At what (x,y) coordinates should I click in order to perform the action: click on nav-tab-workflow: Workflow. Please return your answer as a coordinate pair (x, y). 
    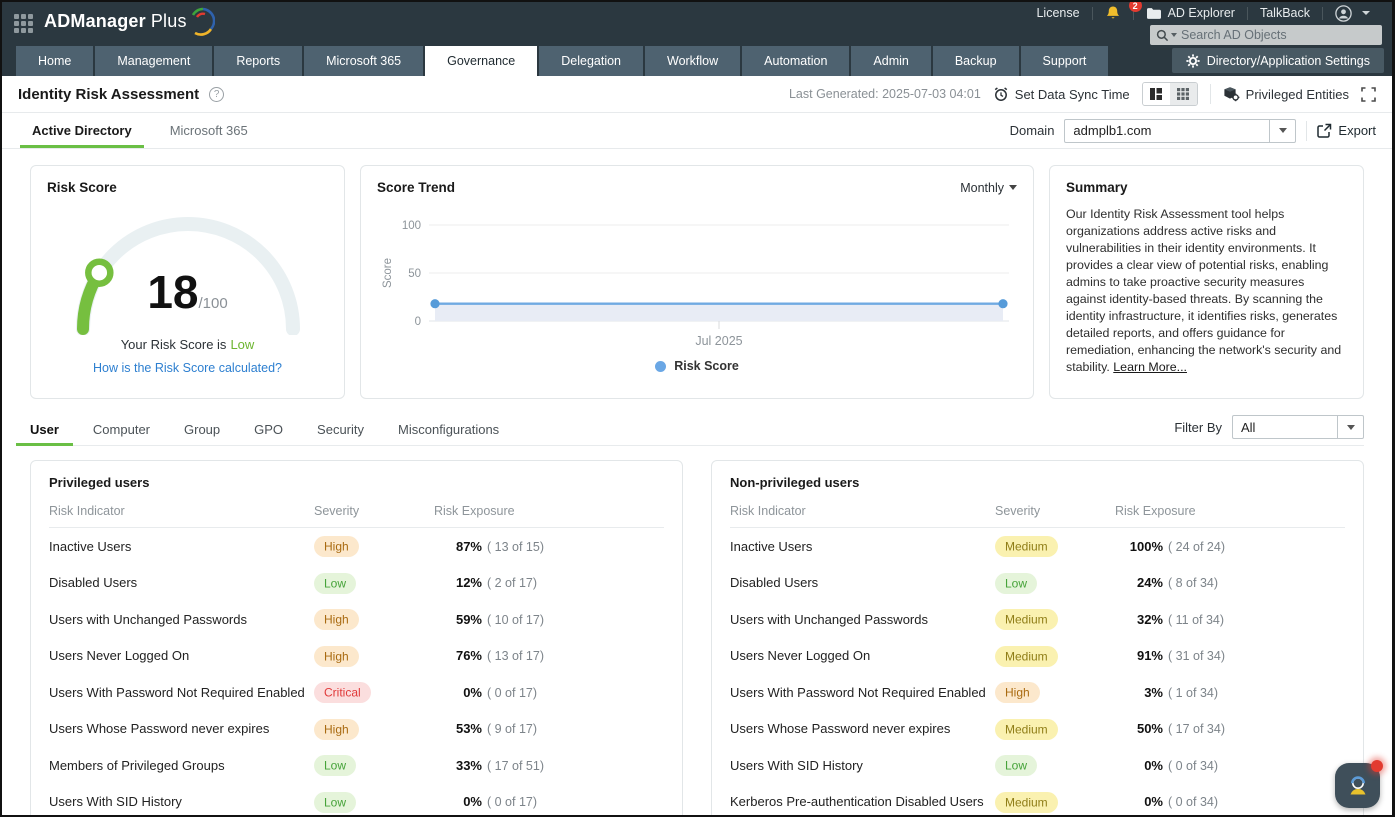
    Looking at the image, I should click on (693, 61).